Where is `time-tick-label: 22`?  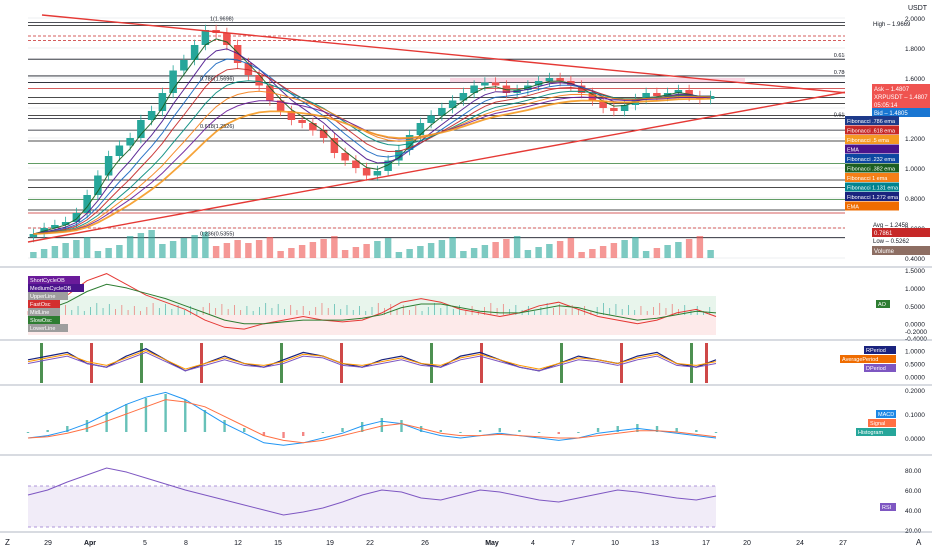
time-tick-label: 22 is located at coordinates (370, 543).